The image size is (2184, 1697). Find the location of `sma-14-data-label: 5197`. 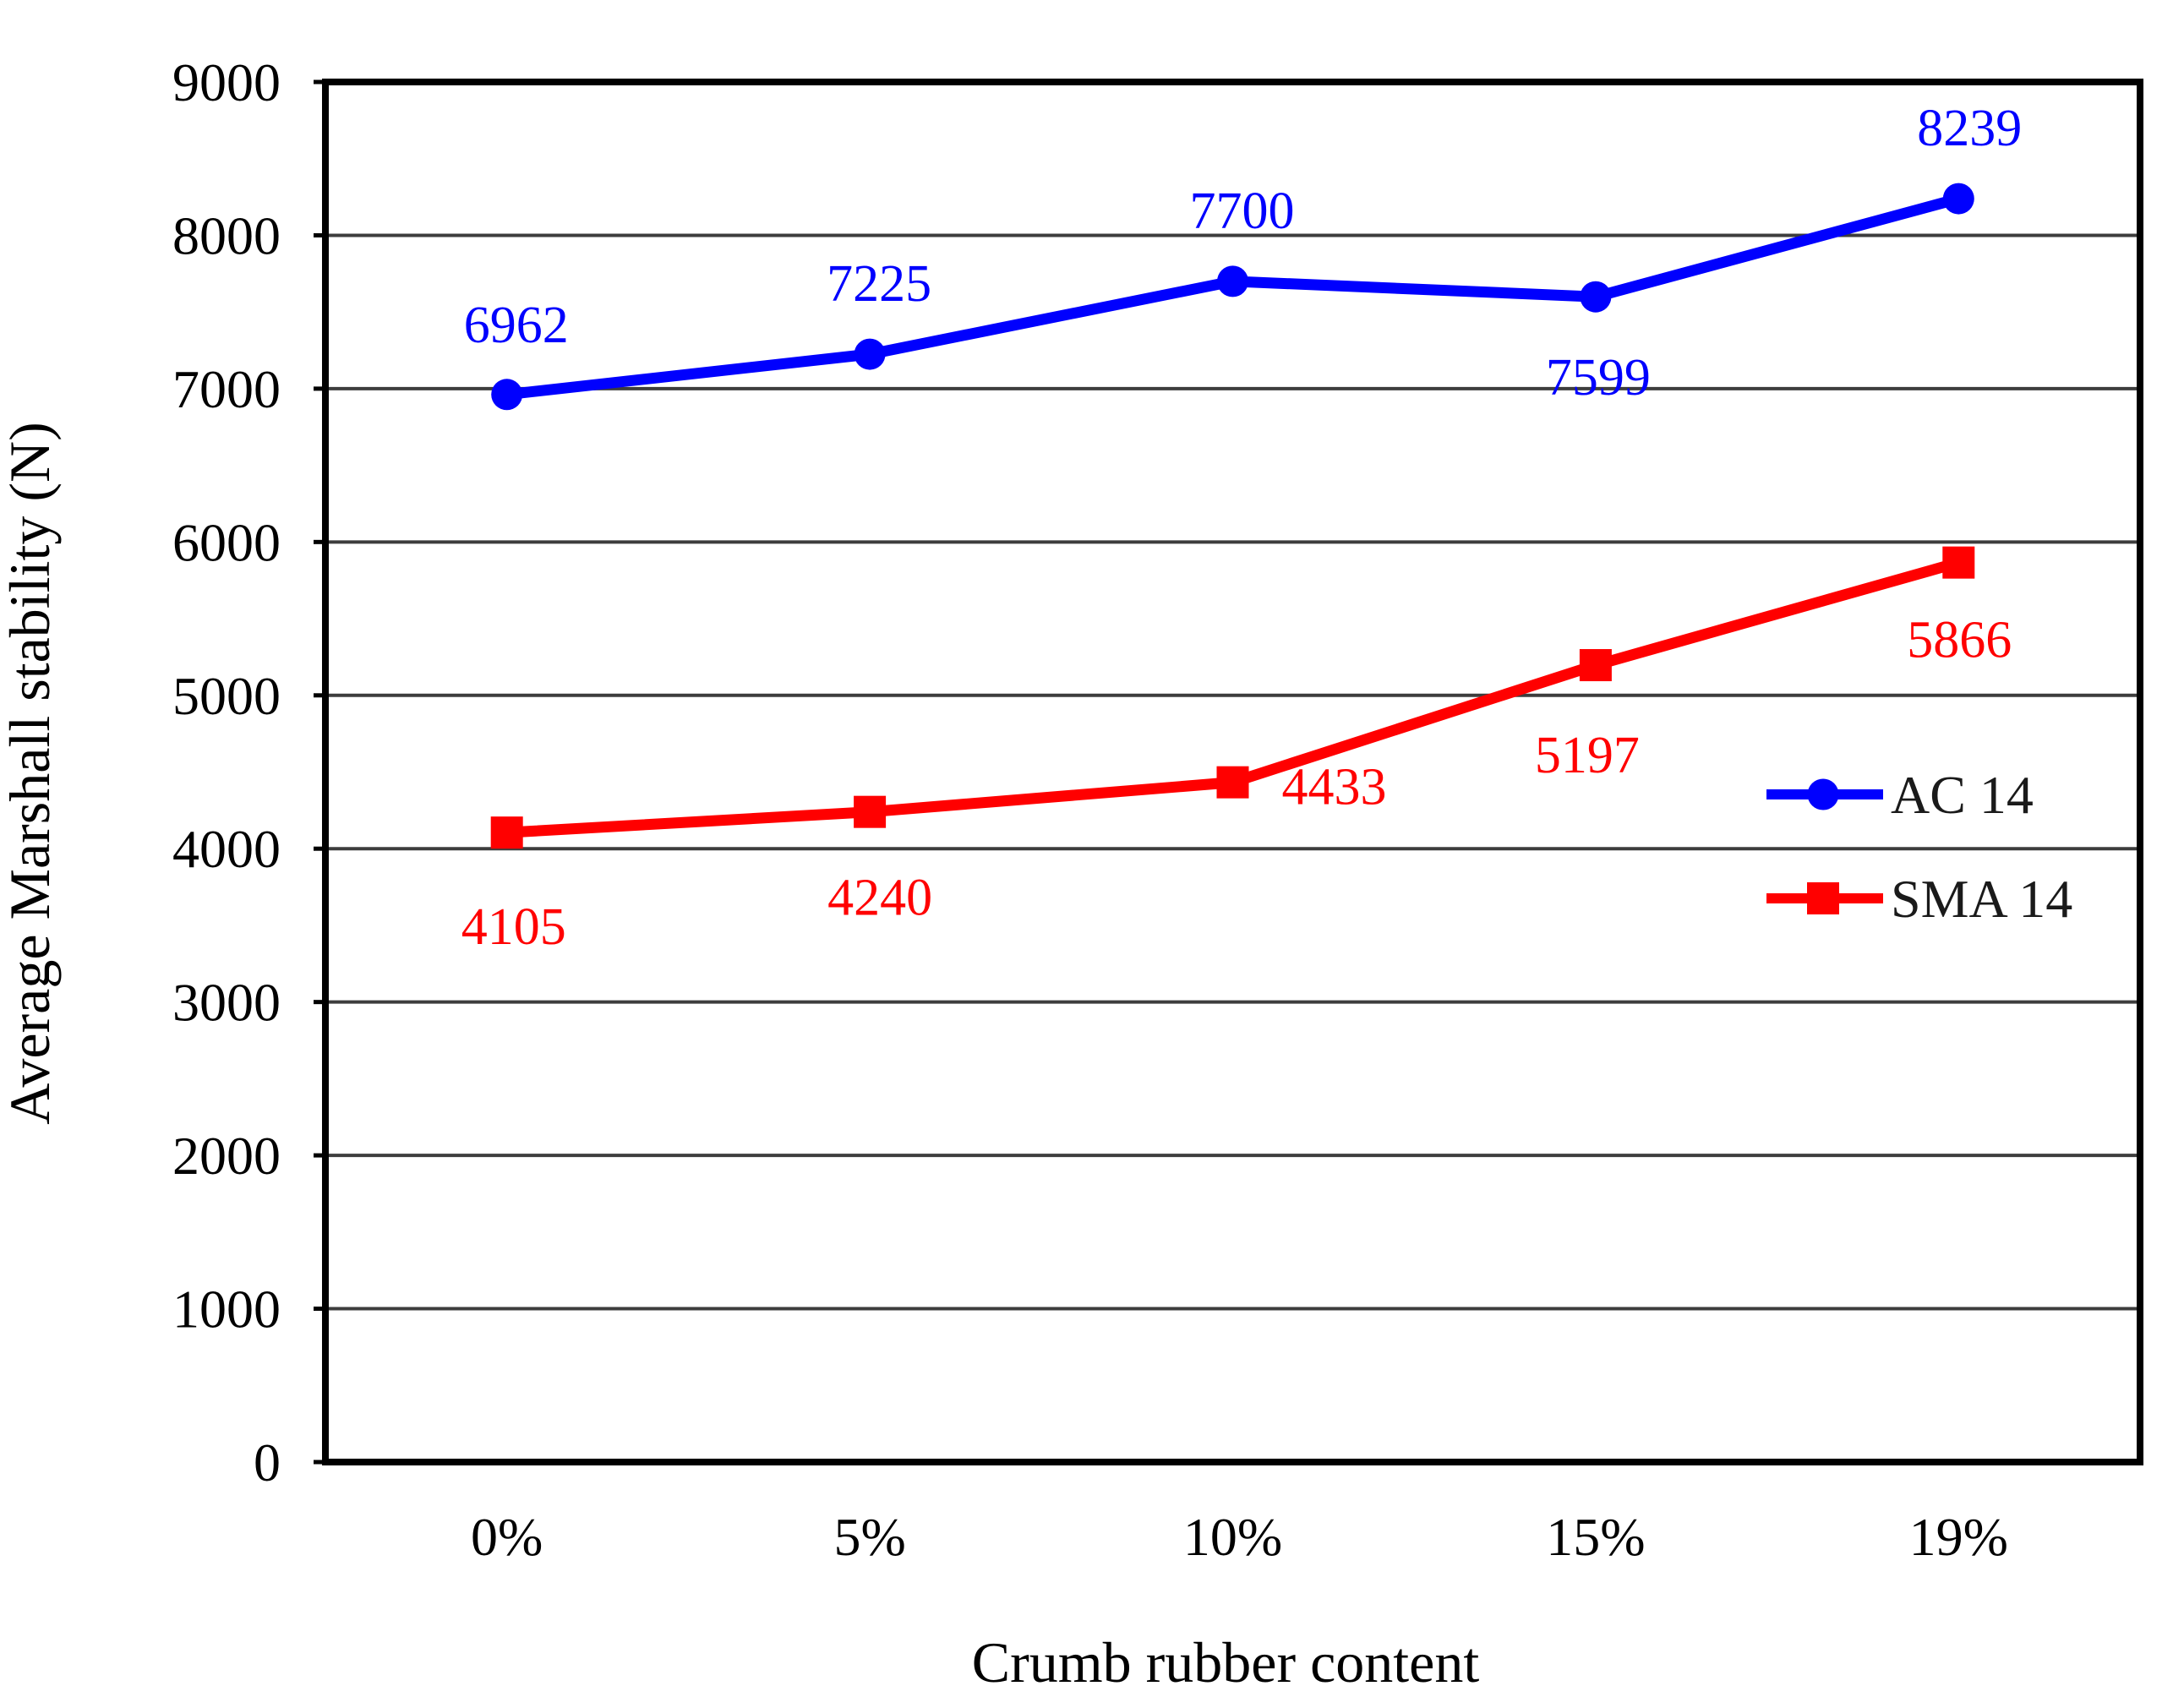

sma-14-data-label: 5197 is located at coordinates (1587, 755).